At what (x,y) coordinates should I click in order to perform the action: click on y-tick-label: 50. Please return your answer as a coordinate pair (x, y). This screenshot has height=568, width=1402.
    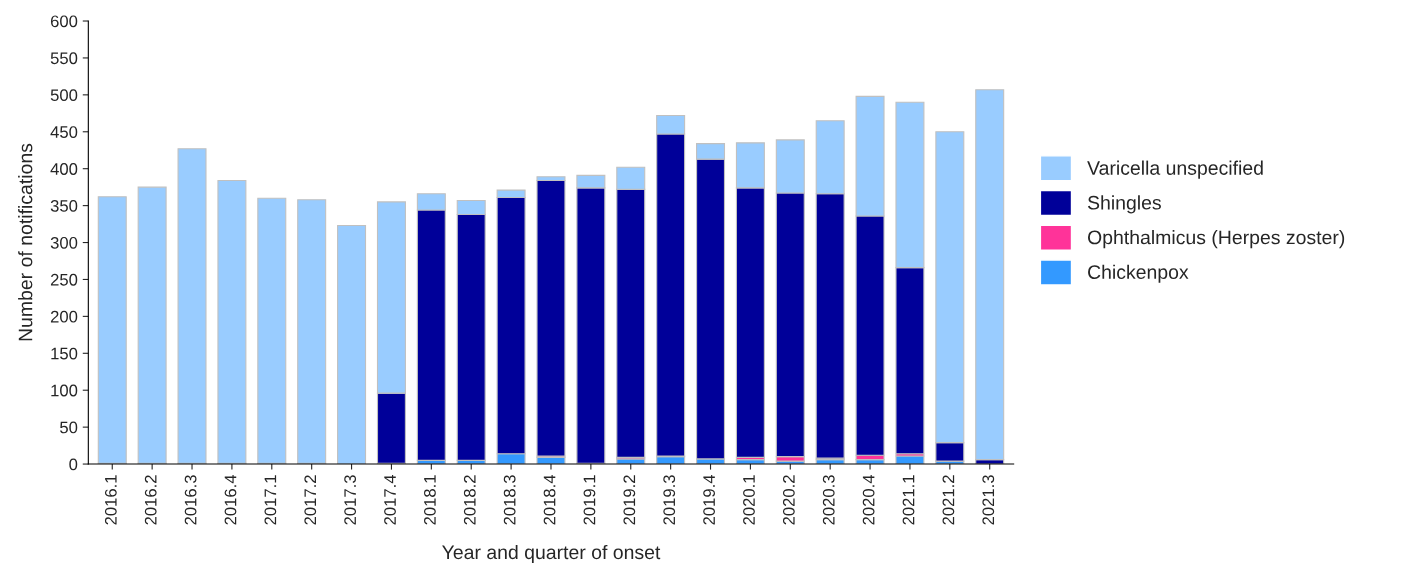
    Looking at the image, I should click on (69, 427).